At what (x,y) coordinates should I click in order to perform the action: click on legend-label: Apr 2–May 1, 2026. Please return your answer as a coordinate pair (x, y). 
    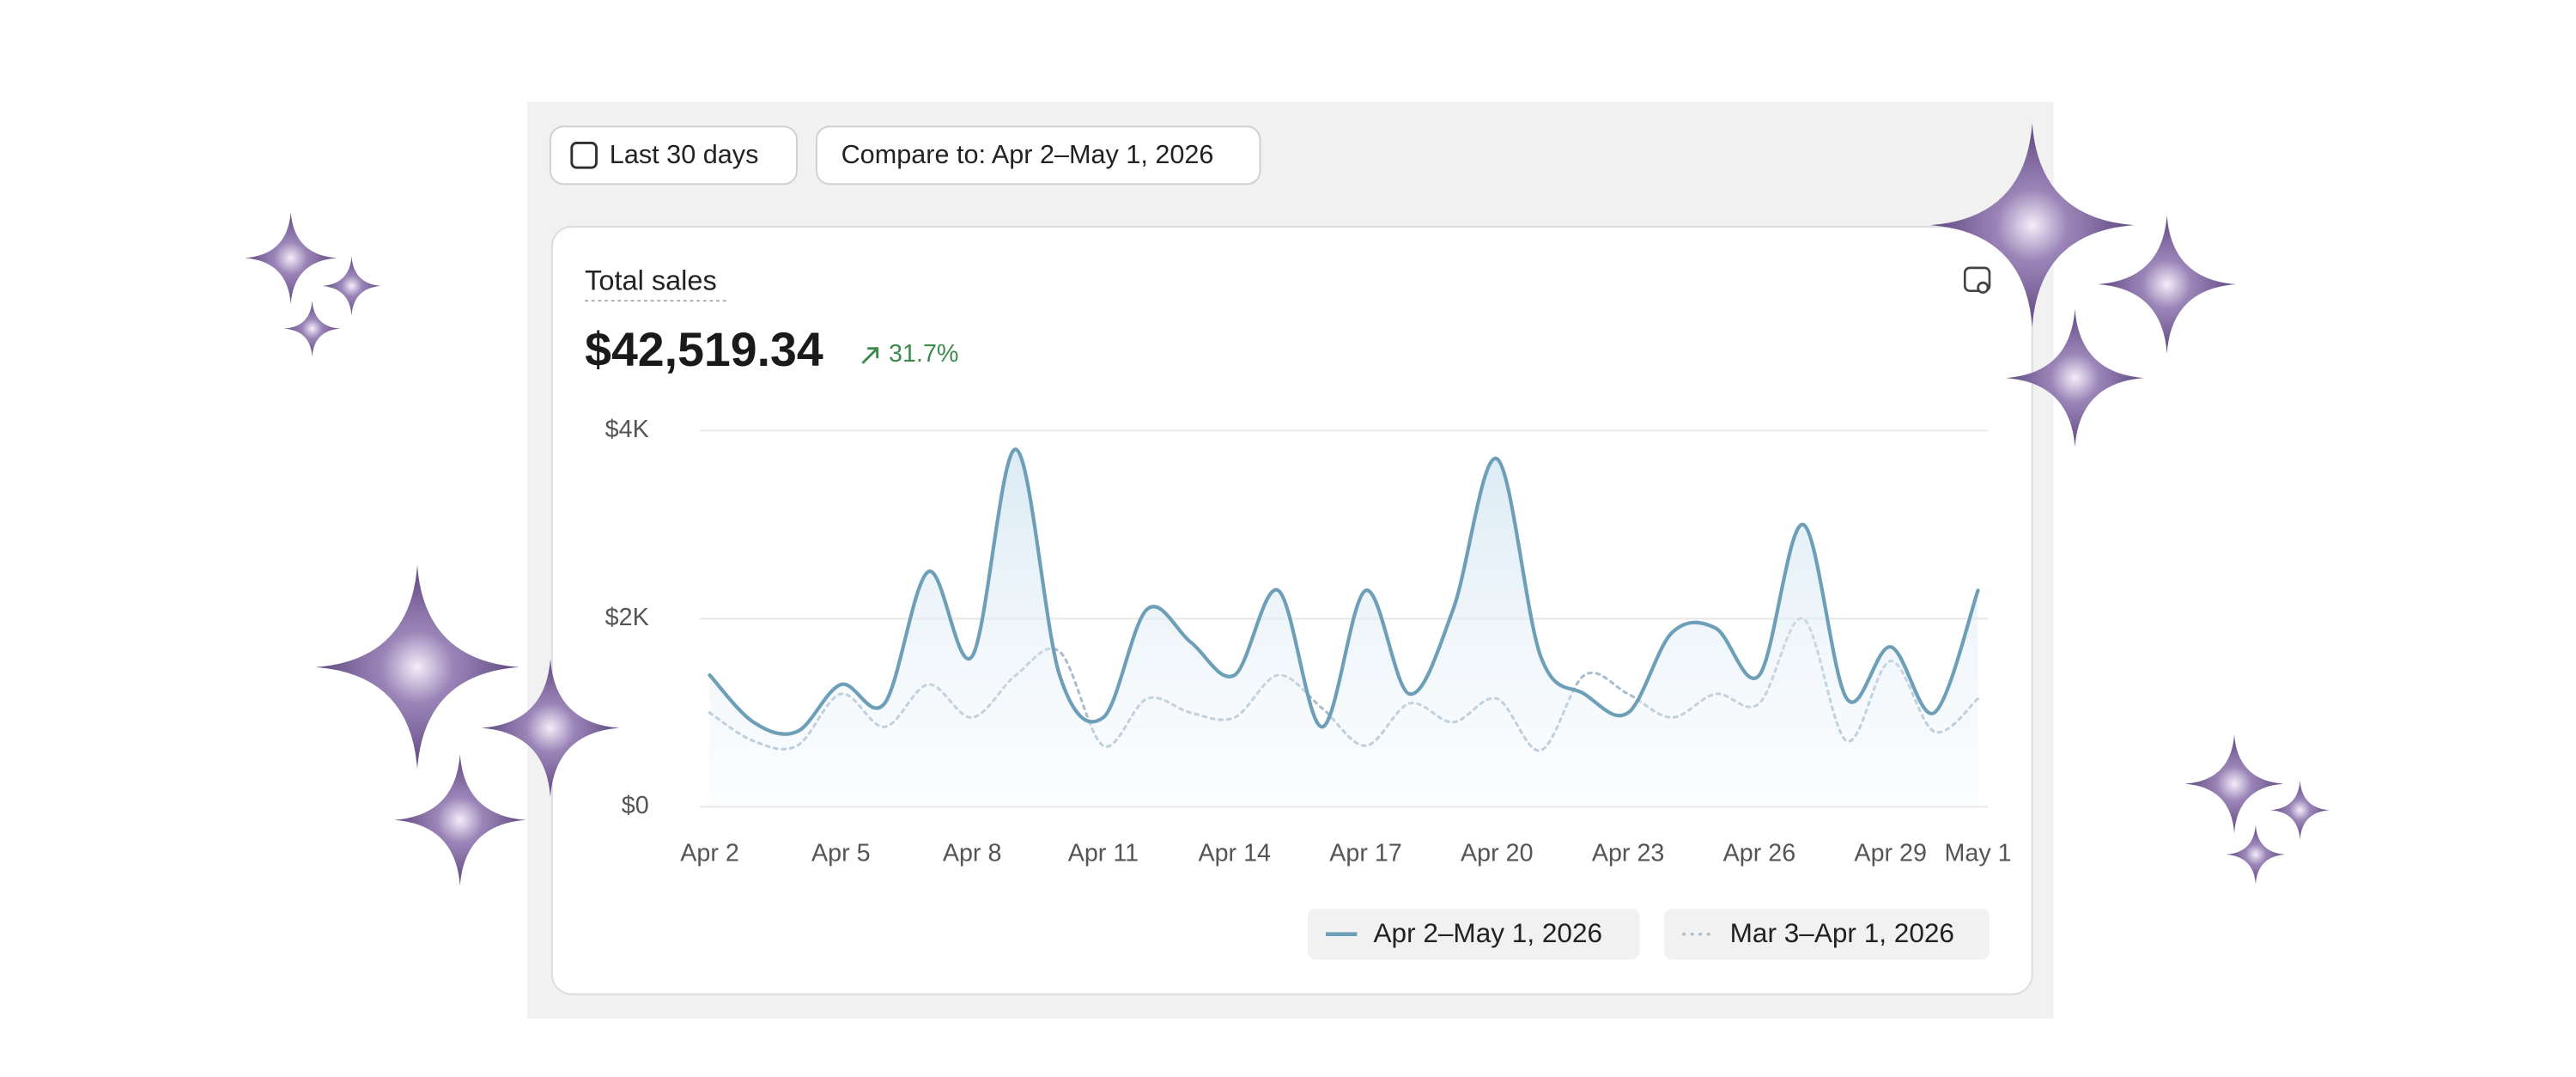
    Looking at the image, I should click on (1488, 932).